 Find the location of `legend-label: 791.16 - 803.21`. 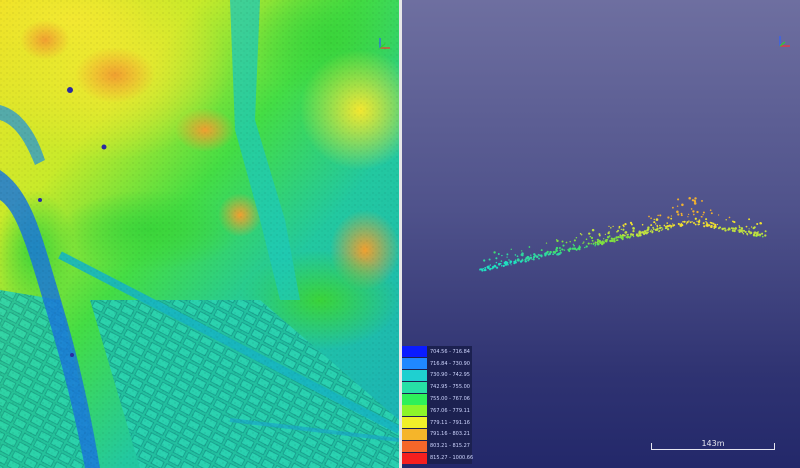

legend-label: 791.16 - 803.21 is located at coordinates (450, 434).